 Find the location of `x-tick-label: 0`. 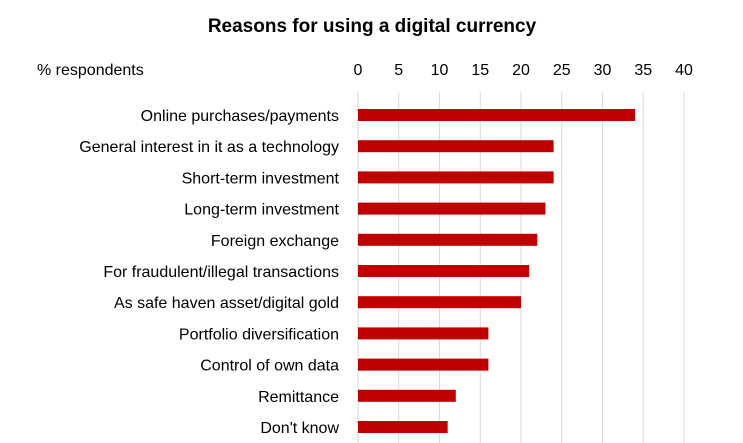

x-tick-label: 0 is located at coordinates (358, 70).